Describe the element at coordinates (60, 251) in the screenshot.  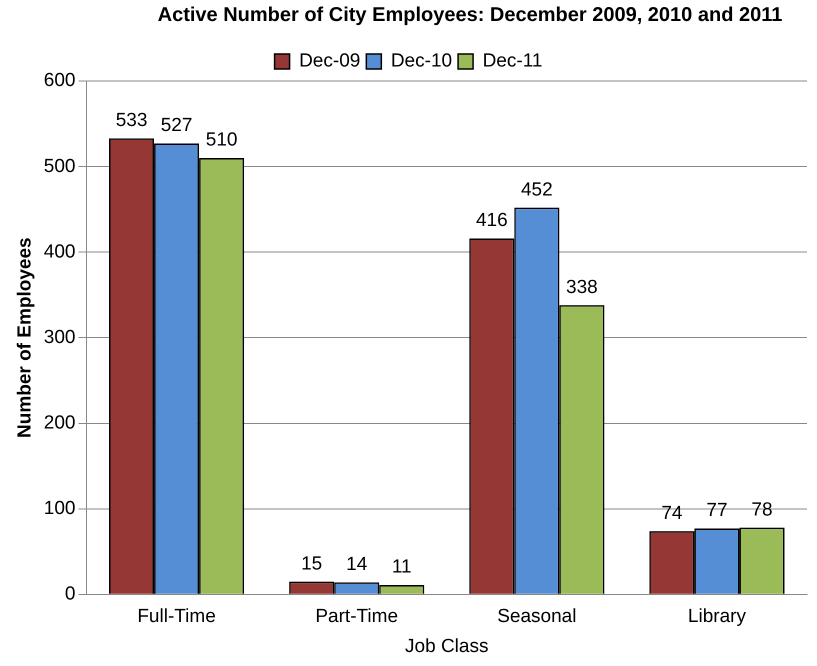
I see `y-tick-label: 400` at that location.